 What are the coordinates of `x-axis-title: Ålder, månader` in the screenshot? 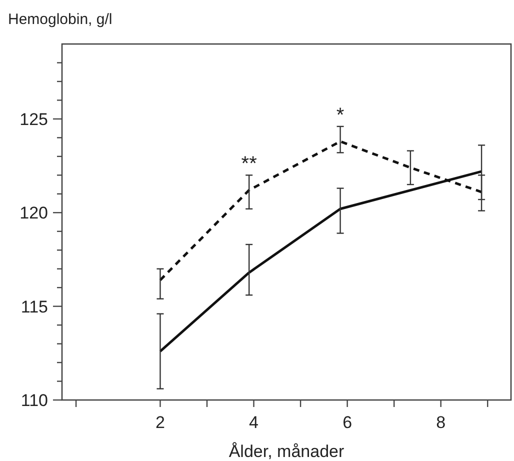 It's located at (286, 451).